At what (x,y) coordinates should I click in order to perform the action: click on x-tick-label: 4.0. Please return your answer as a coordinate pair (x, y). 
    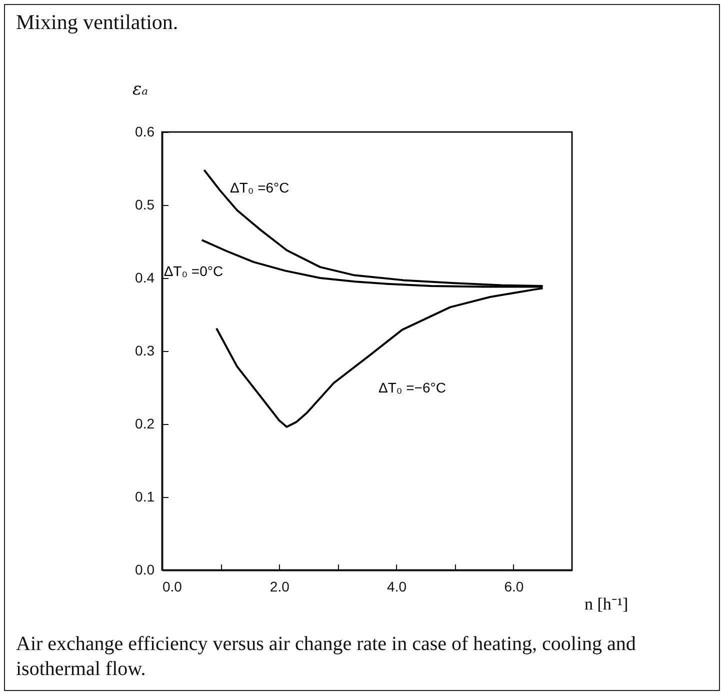
    Looking at the image, I should click on (397, 586).